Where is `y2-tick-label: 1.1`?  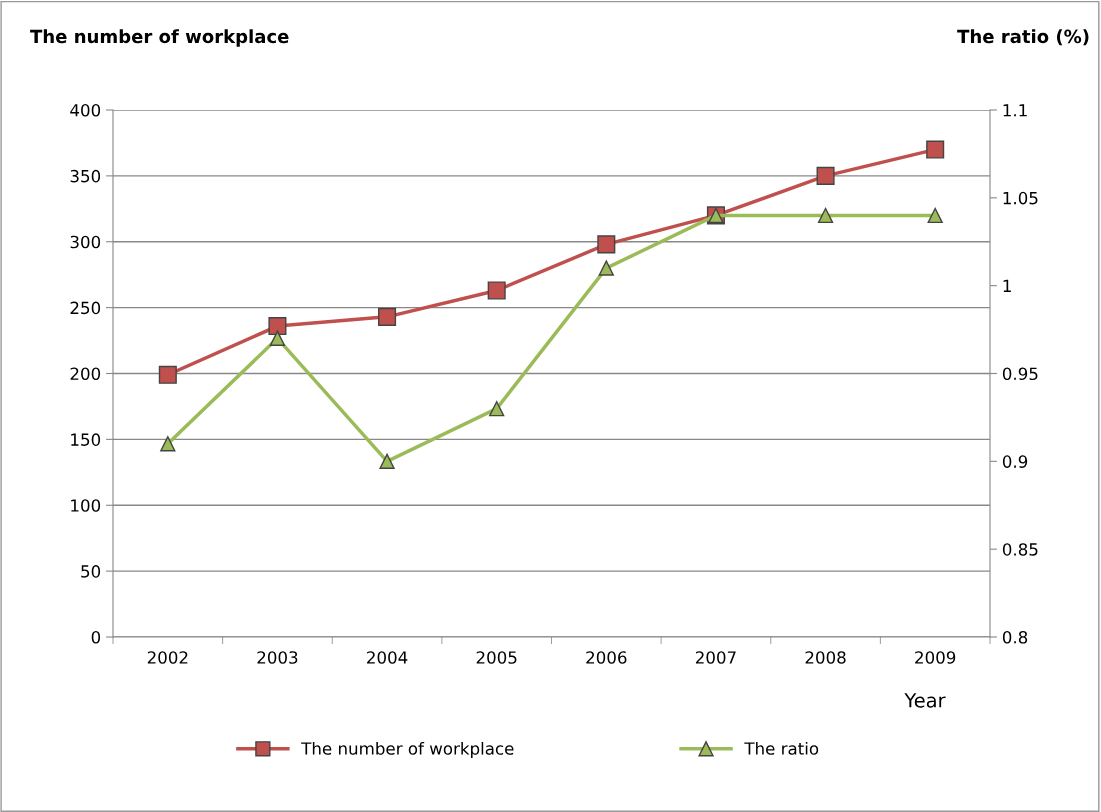
y2-tick-label: 1.1 is located at coordinates (1015, 110).